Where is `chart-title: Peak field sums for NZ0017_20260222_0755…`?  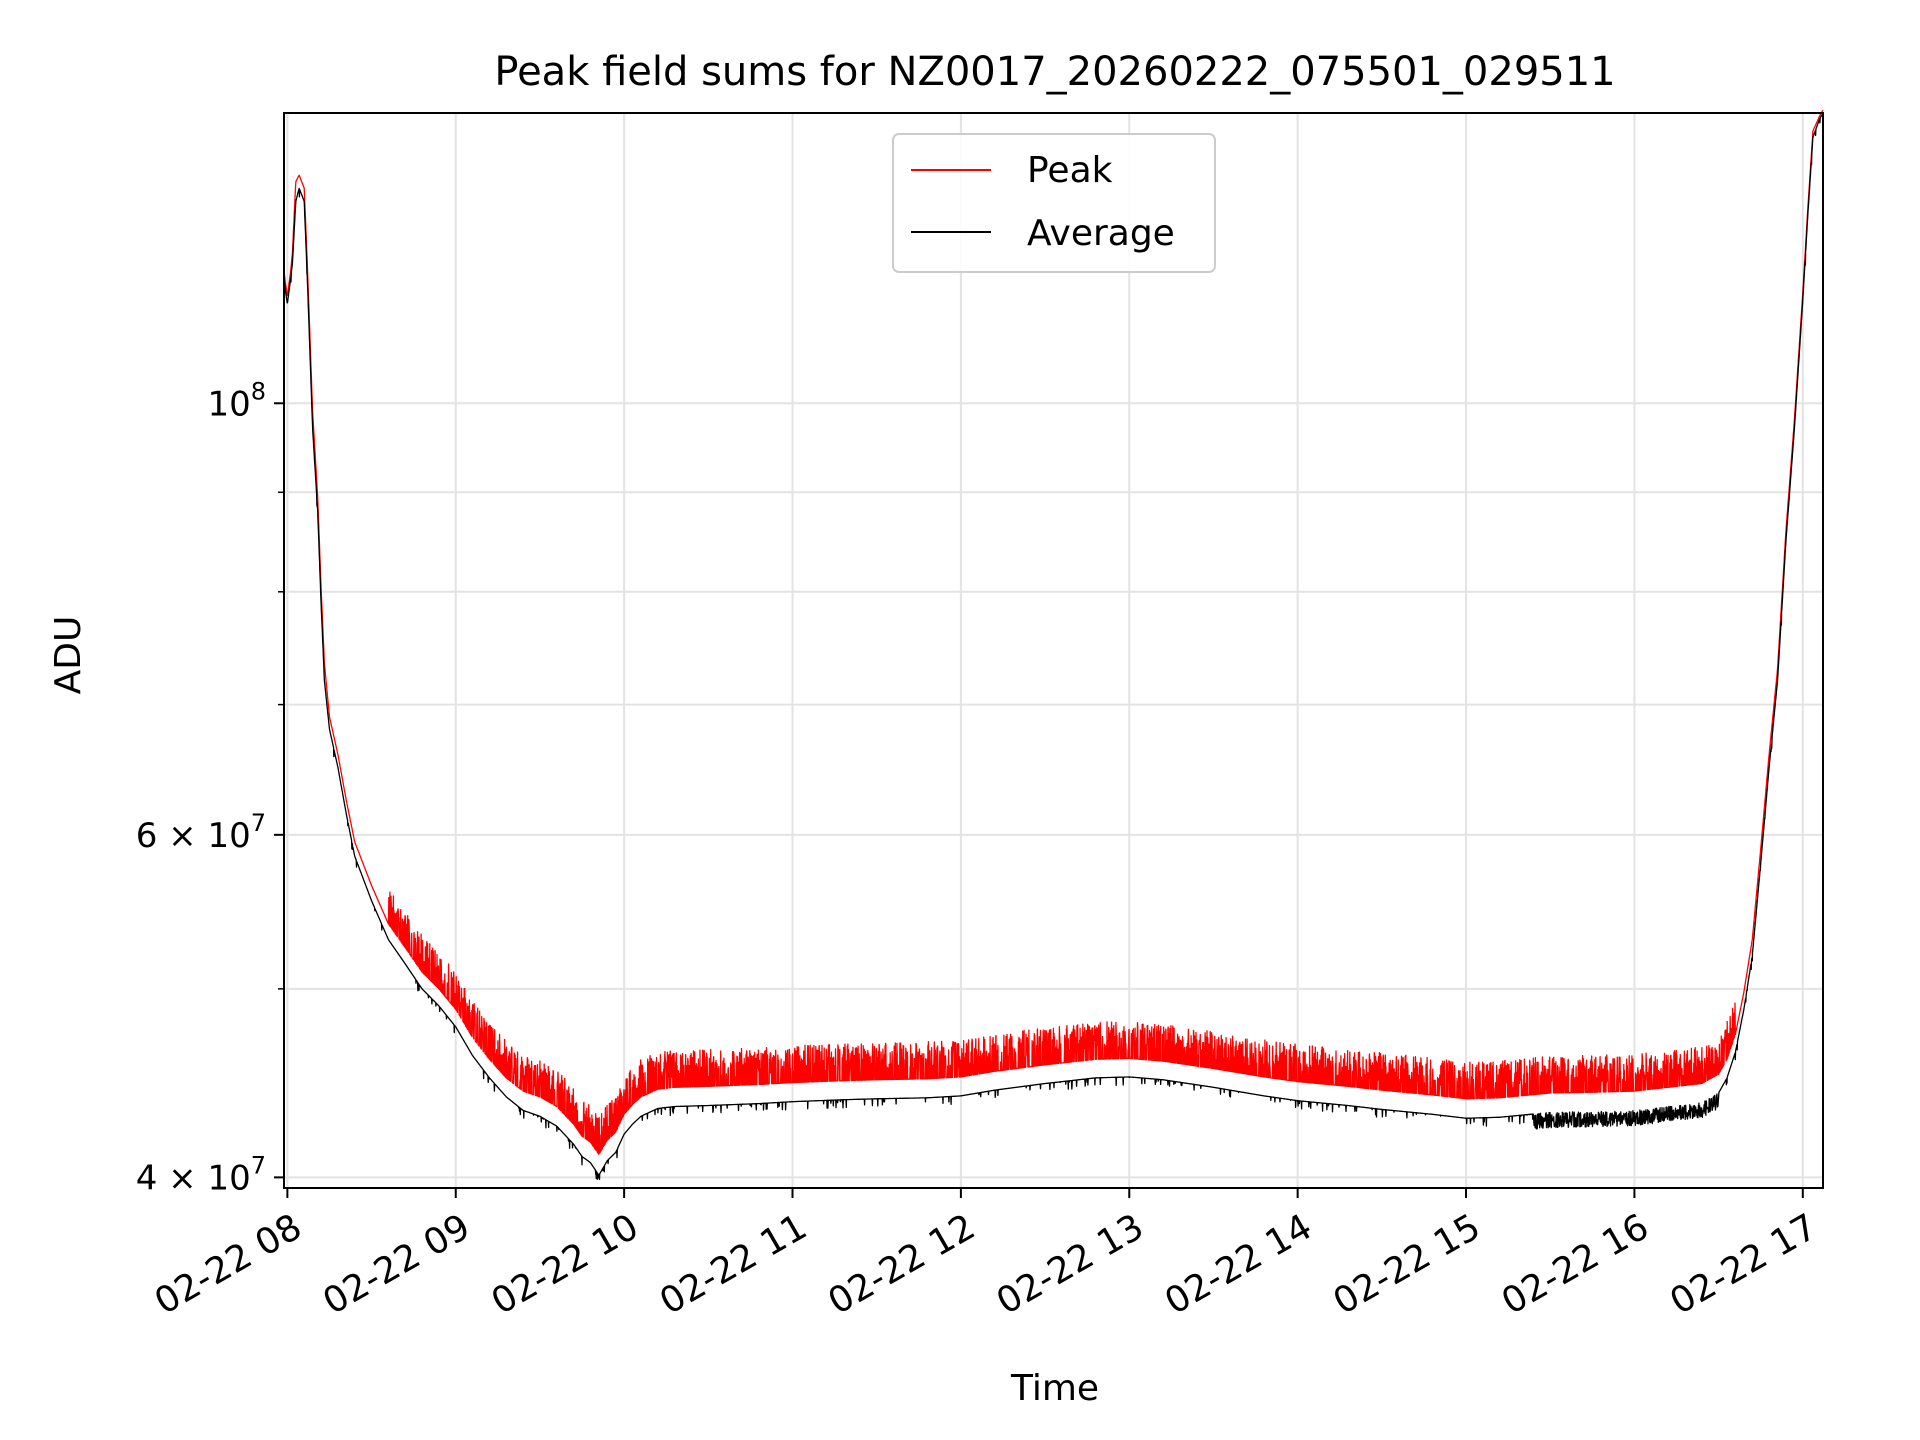 chart-title: Peak field sums for NZ0017_20260222_0755… is located at coordinates (1054, 72).